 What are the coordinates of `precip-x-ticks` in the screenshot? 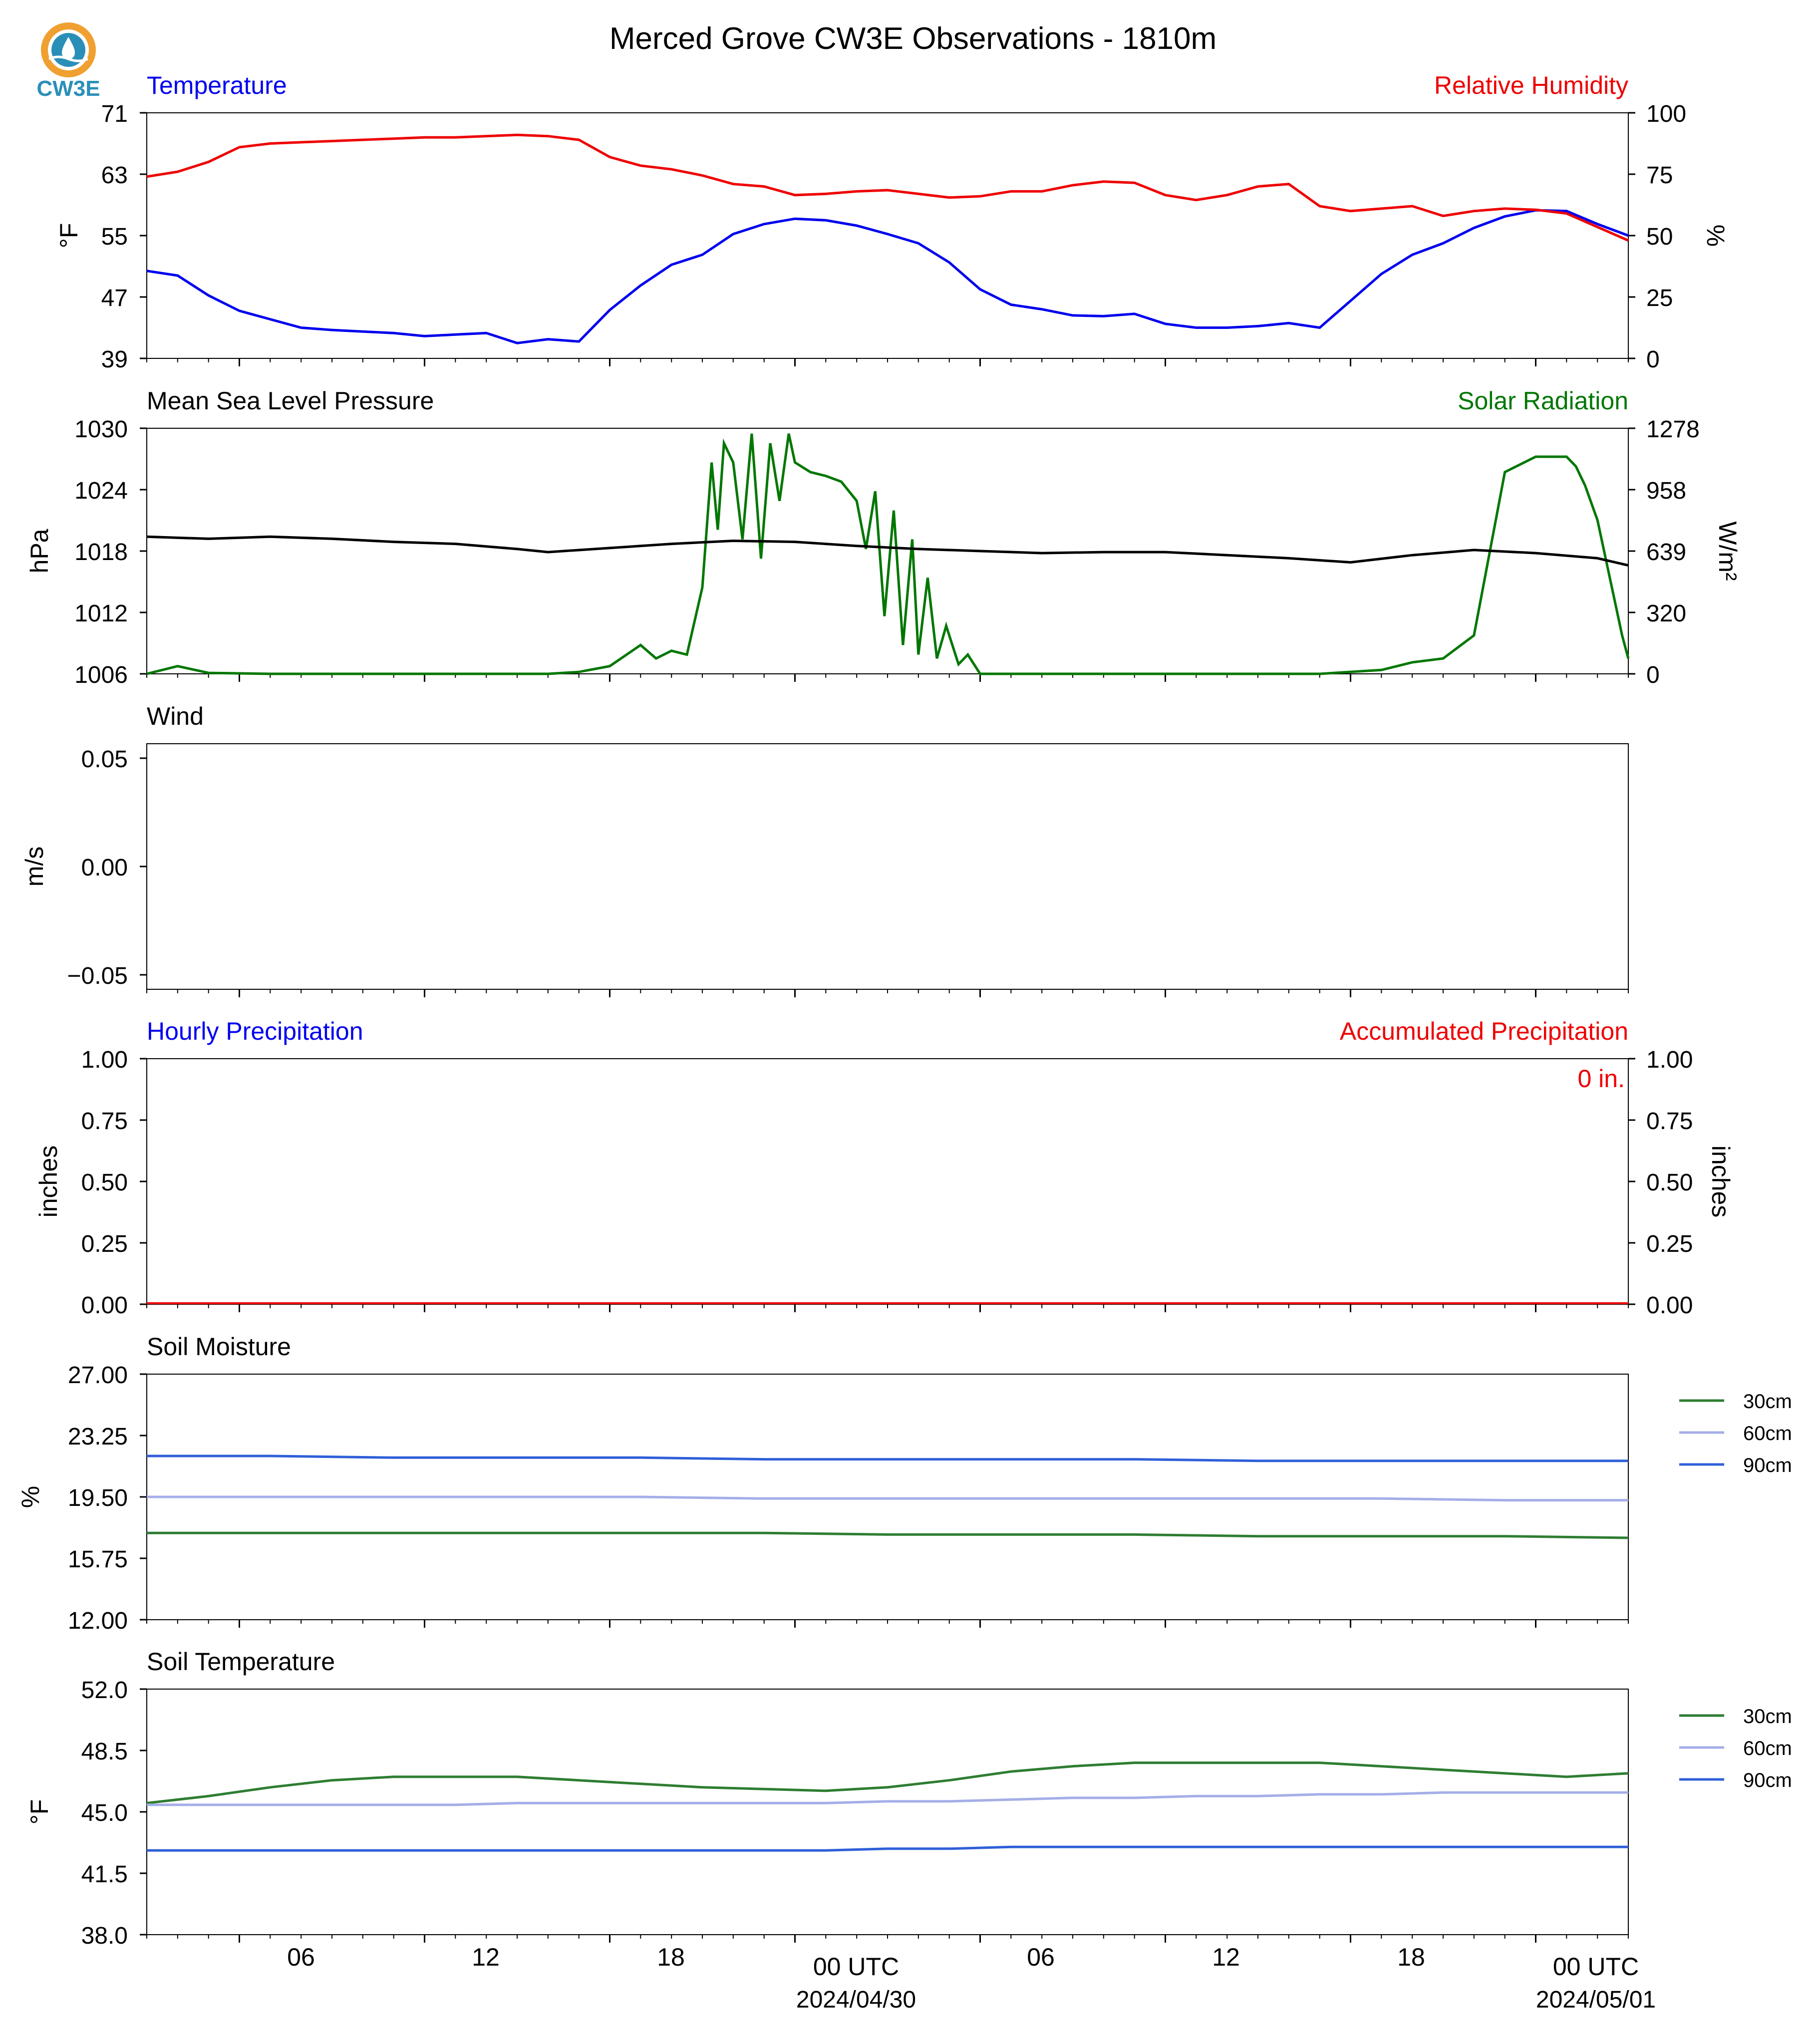 It's located at (887, 1308).